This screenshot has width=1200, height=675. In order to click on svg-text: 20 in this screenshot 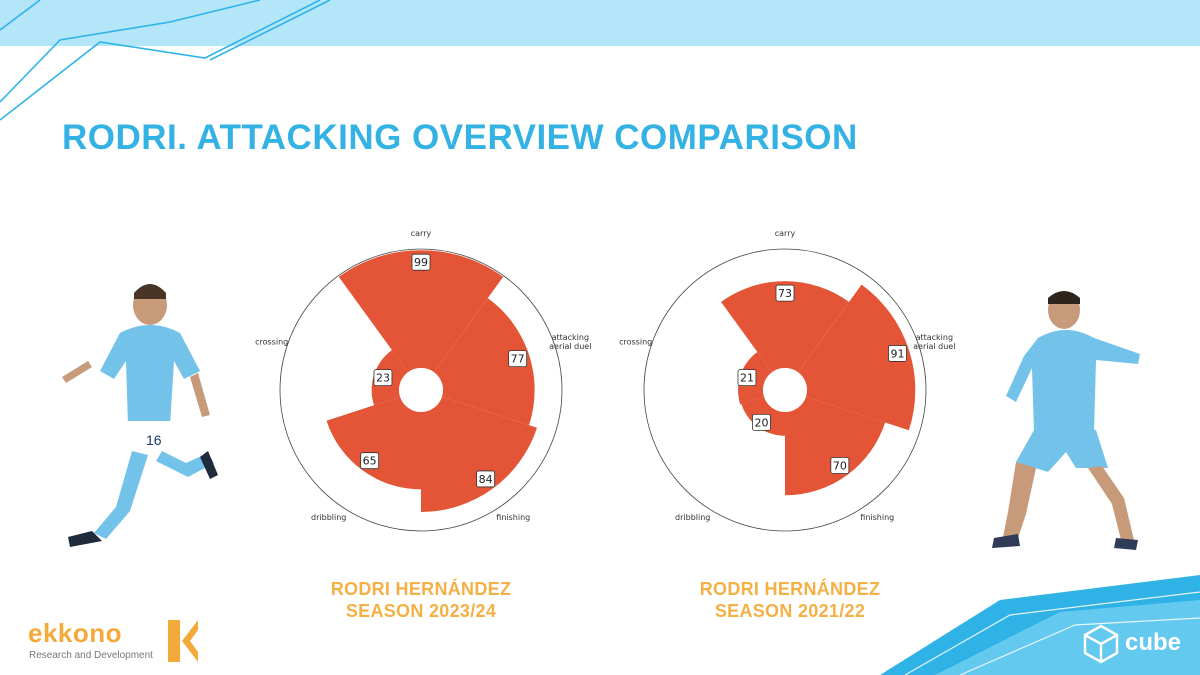, I will do `click(761, 422)`.